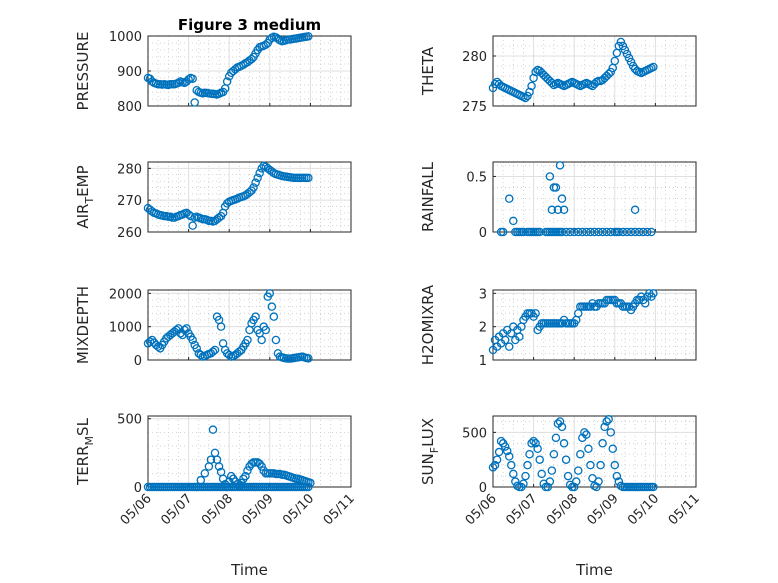  I want to click on y-tick-label: 1000, so click(125, 328).